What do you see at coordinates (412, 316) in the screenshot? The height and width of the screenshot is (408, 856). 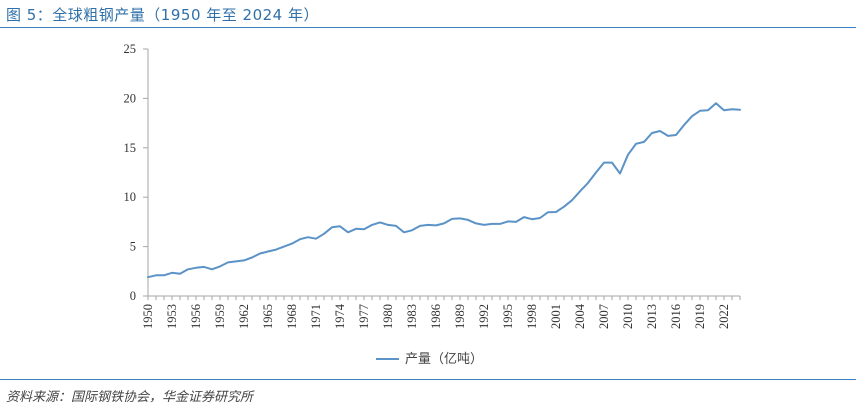 I see `x-tick-label: 1983` at bounding box center [412, 316].